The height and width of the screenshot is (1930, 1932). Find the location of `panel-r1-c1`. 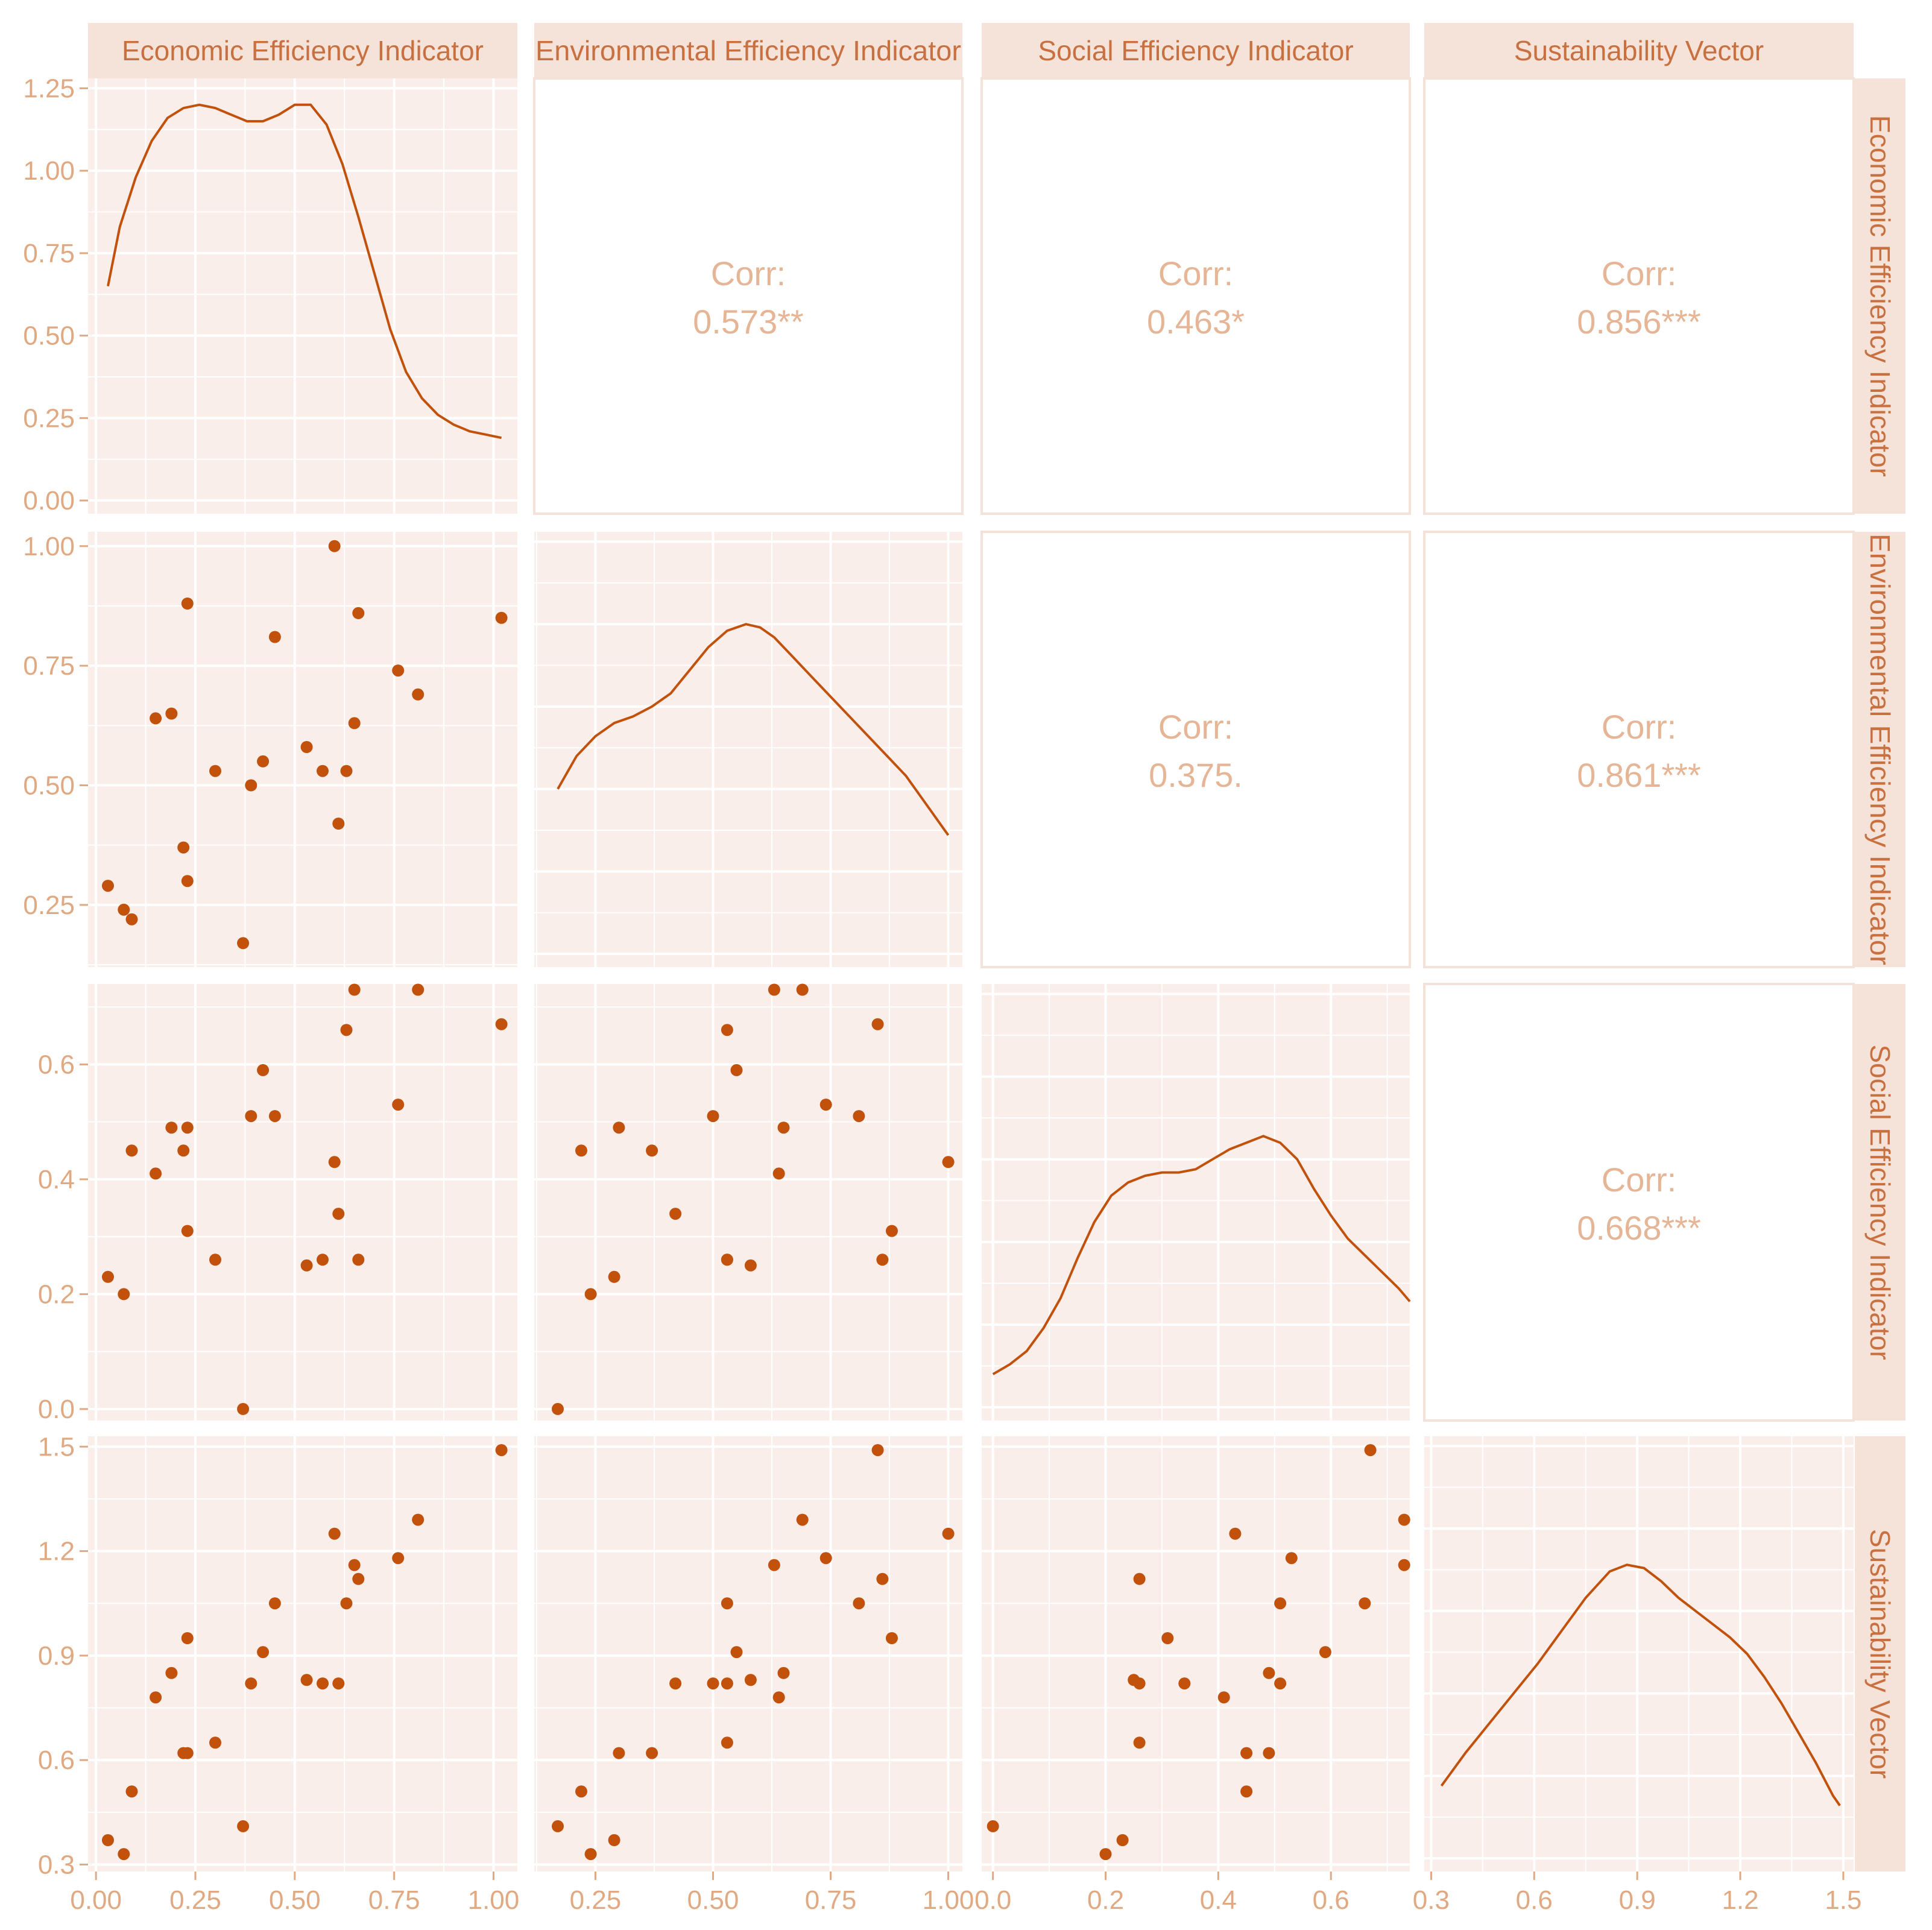

panel-r1-c1 is located at coordinates (748, 749).